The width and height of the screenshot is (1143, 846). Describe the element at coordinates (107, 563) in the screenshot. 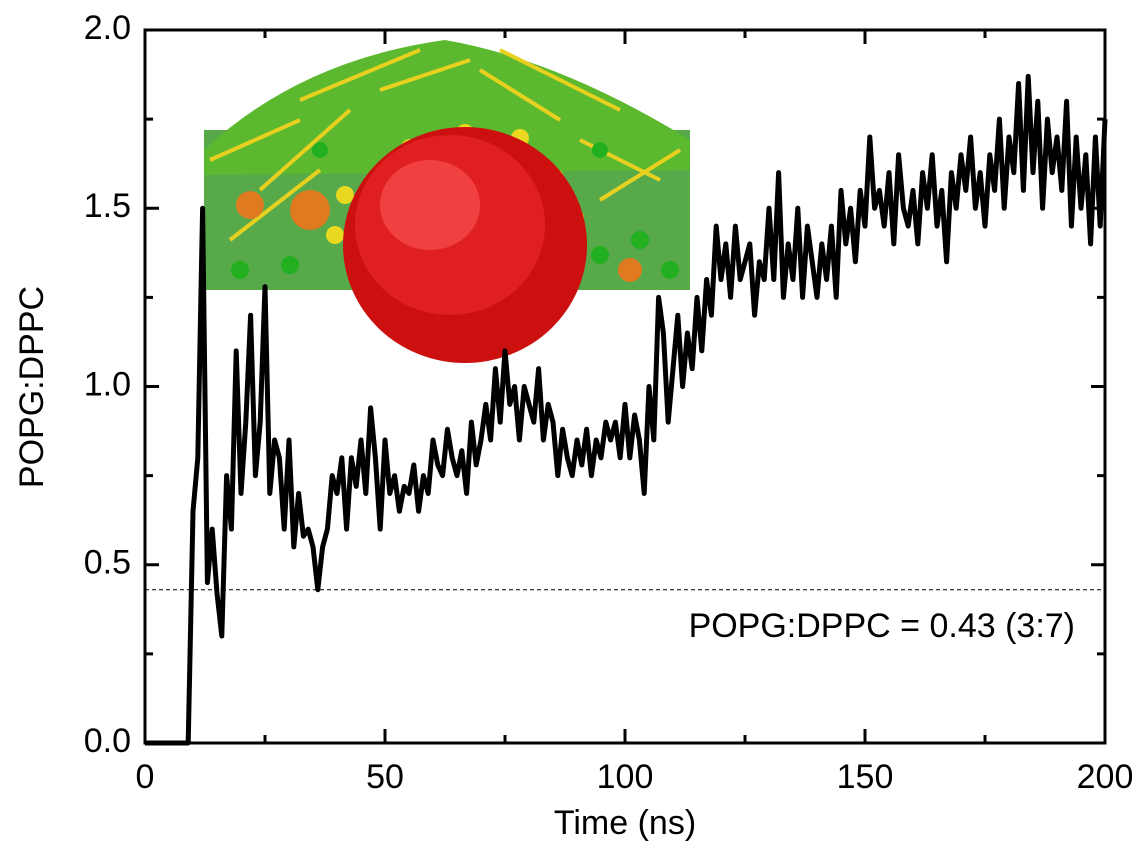

I see `y-tick-label: 0.5` at that location.